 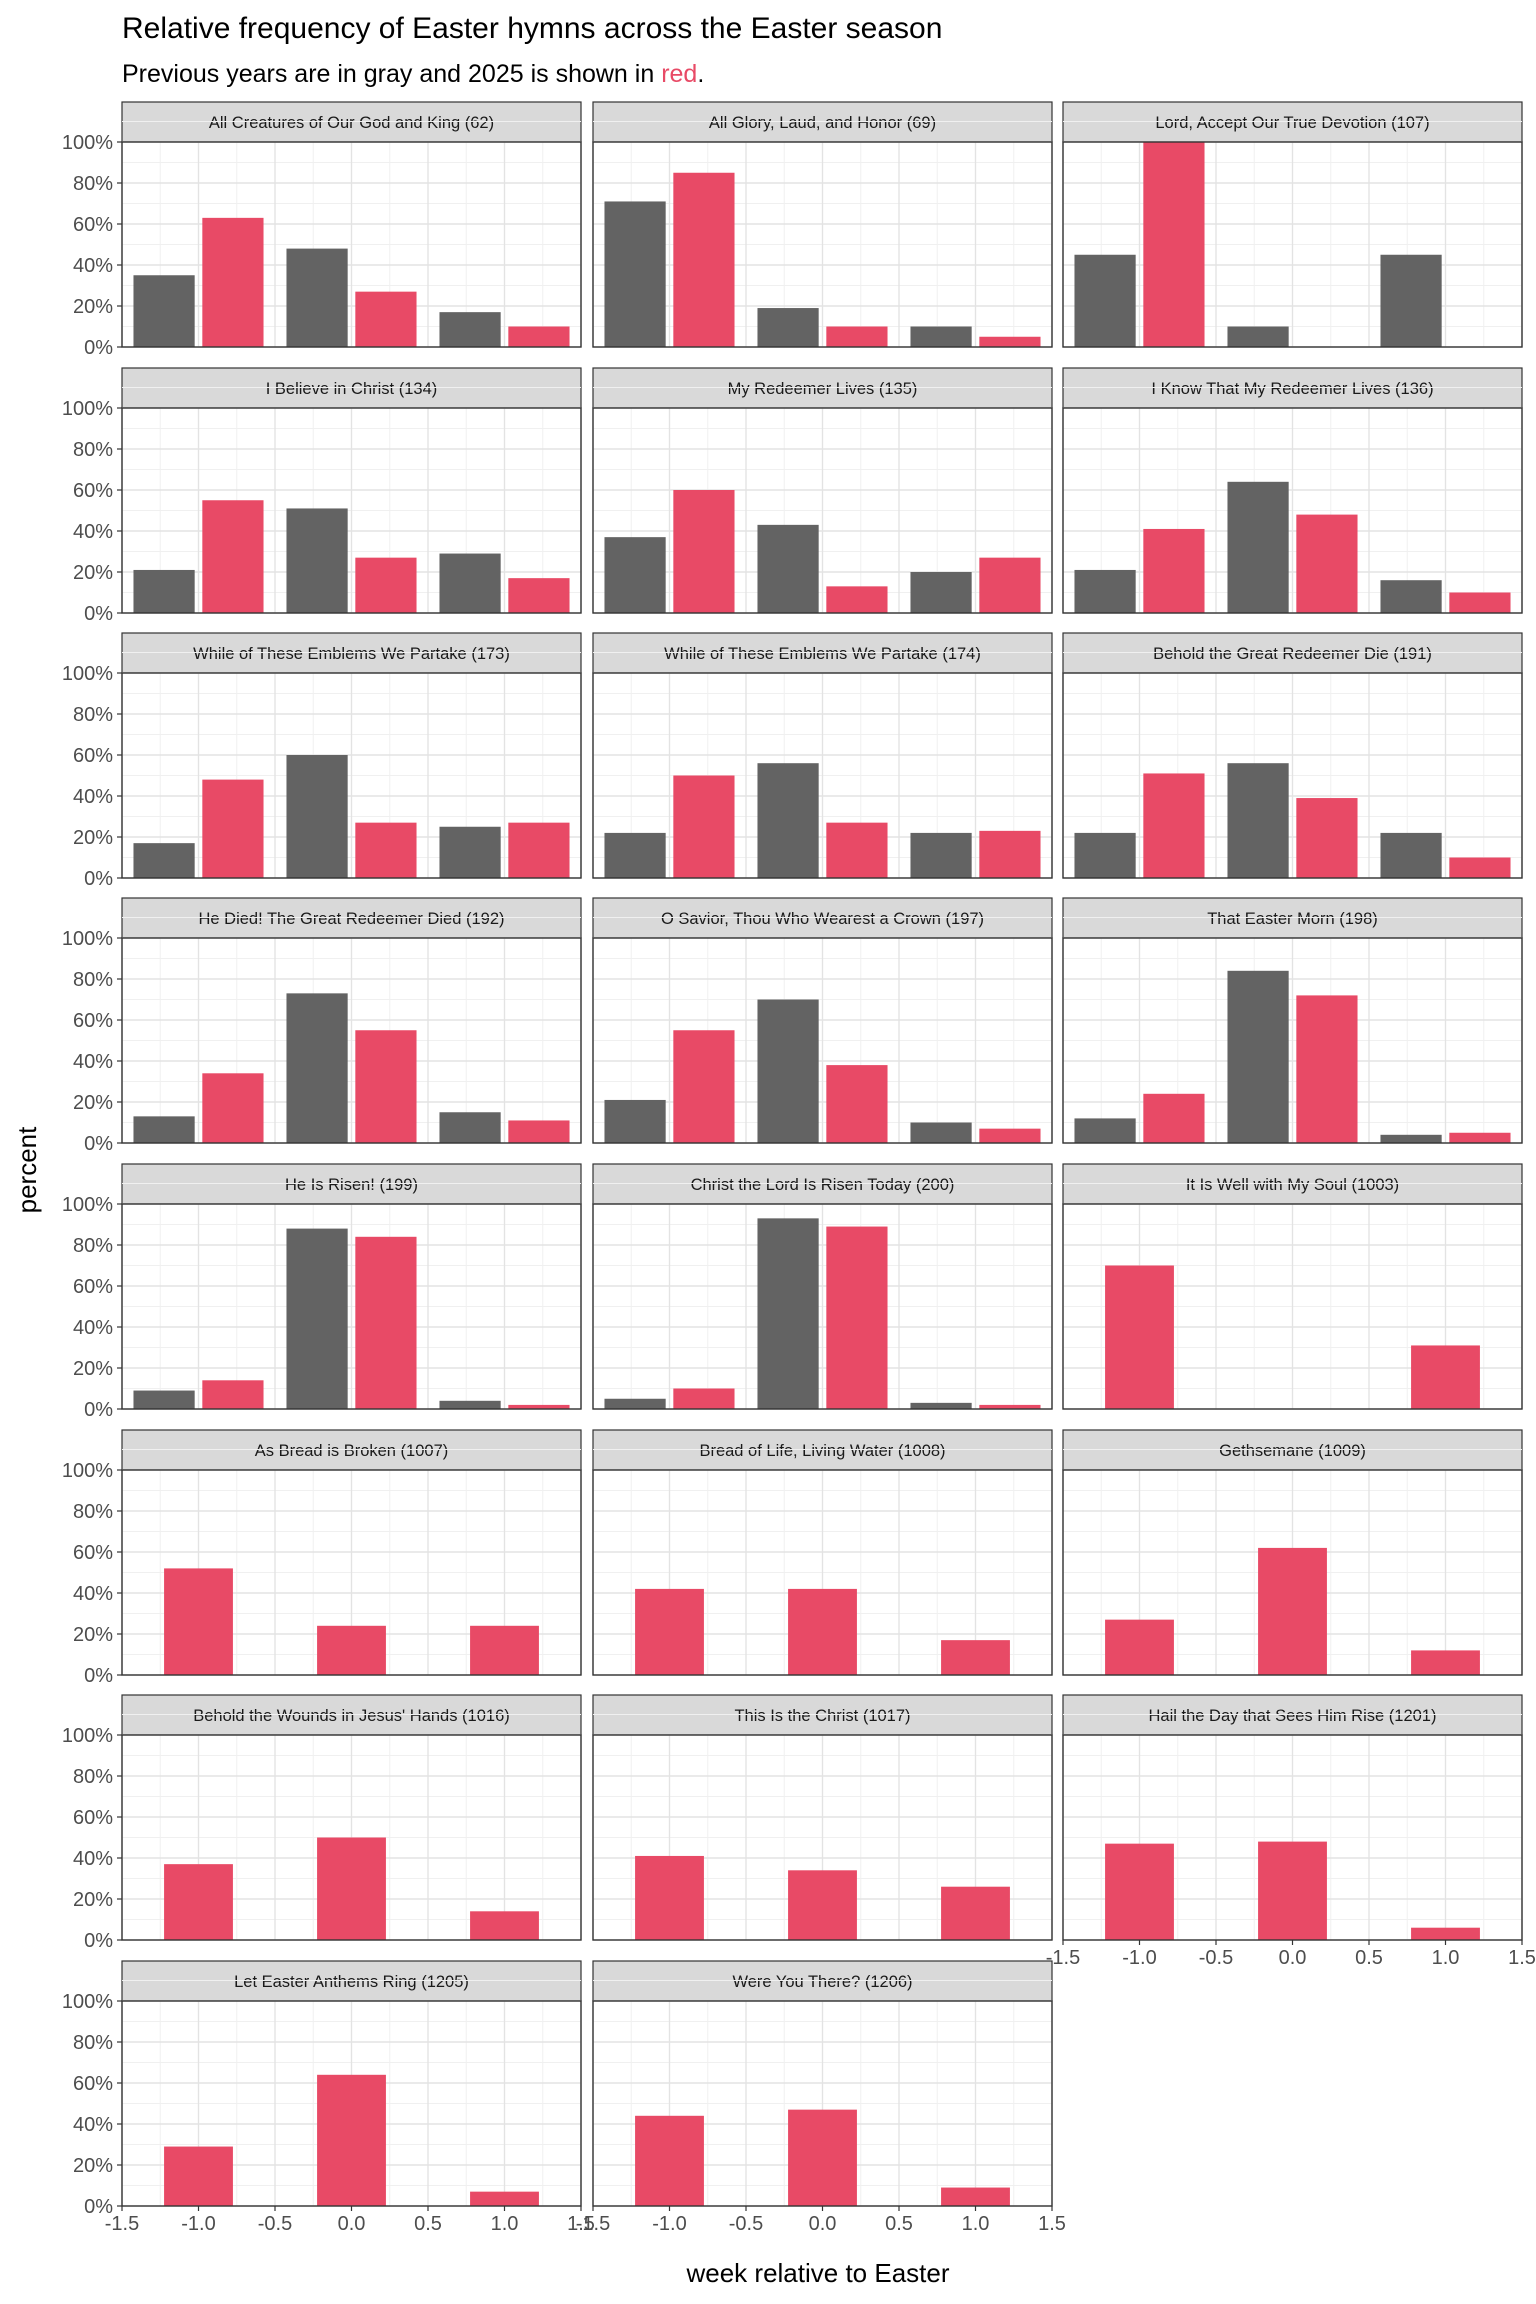 What do you see at coordinates (1063, 1958) in the screenshot?
I see `x-tick-label: -1.5` at bounding box center [1063, 1958].